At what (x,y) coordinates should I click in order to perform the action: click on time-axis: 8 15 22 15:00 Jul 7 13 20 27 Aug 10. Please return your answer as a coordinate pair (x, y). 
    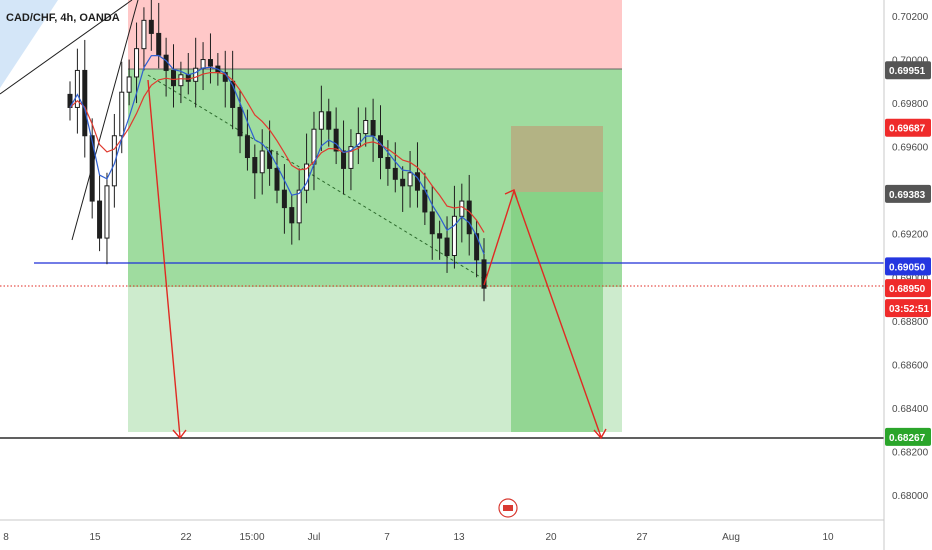
    Looking at the image, I should click on (418, 537).